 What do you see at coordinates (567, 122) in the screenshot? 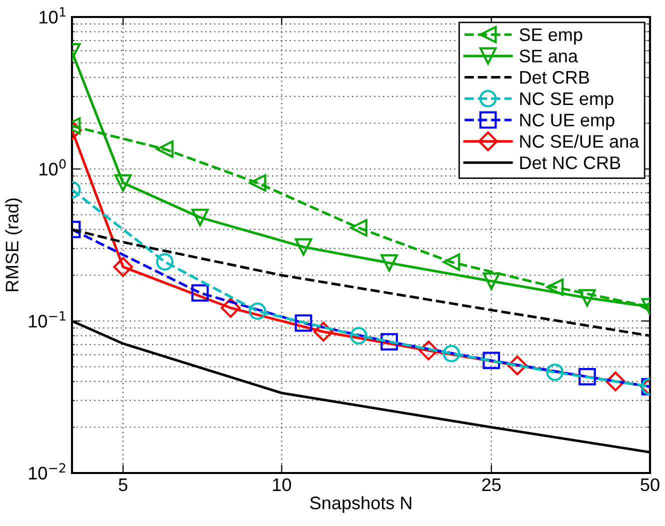
I see `legend-label: NC UE emp` at bounding box center [567, 122].